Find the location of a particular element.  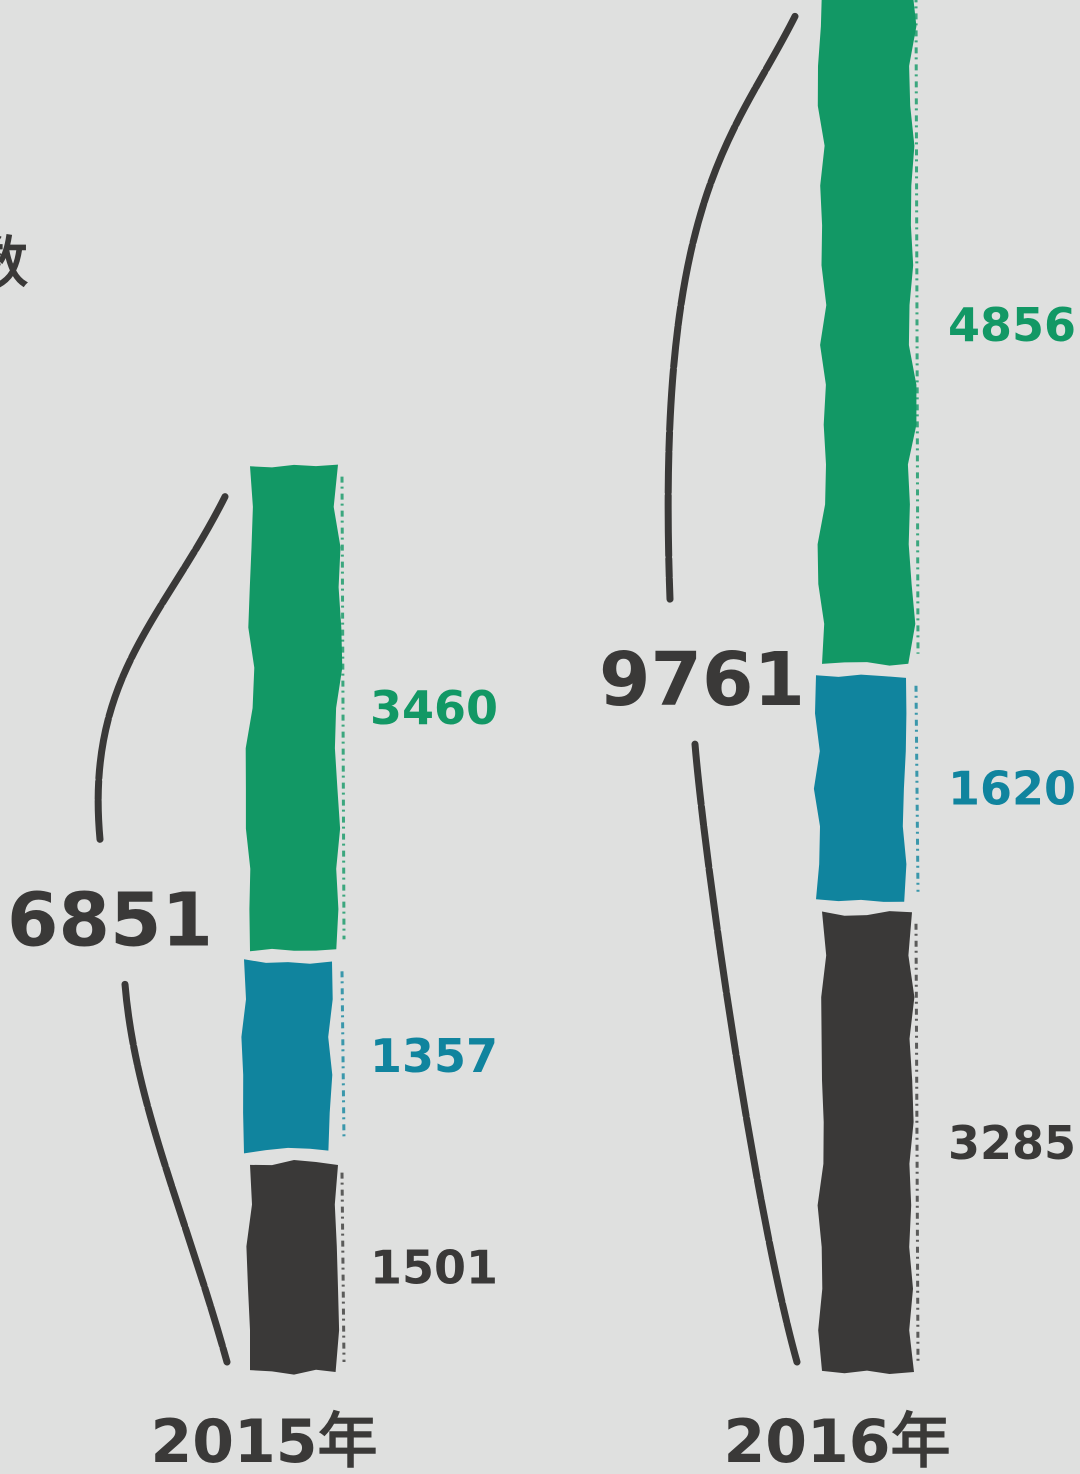

total-brace-upper-2016年 is located at coordinates (731, 307).